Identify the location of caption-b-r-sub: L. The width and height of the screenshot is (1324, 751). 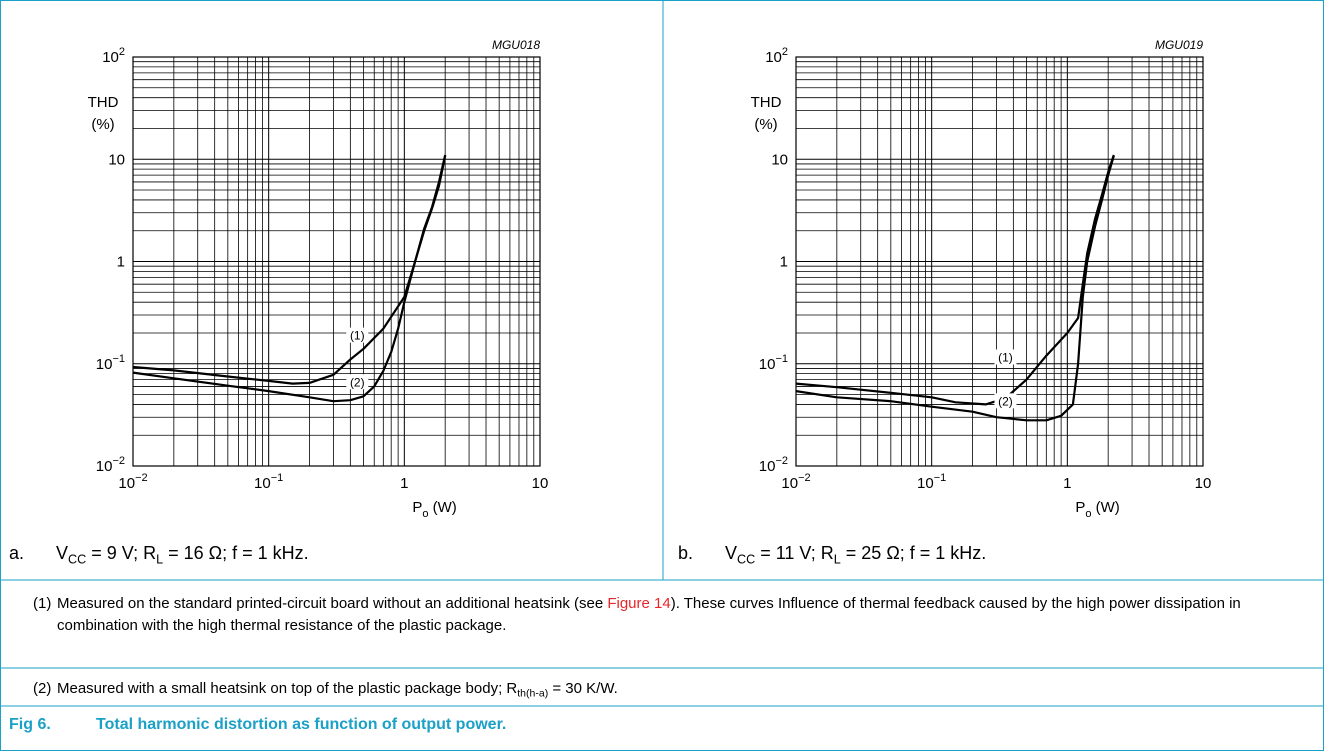
(837, 559).